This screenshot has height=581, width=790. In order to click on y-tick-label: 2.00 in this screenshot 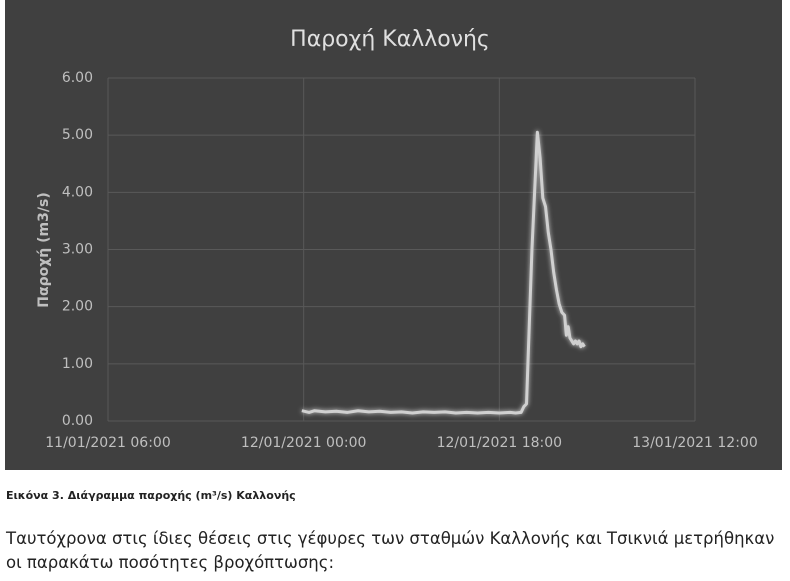, I will do `click(77, 307)`.